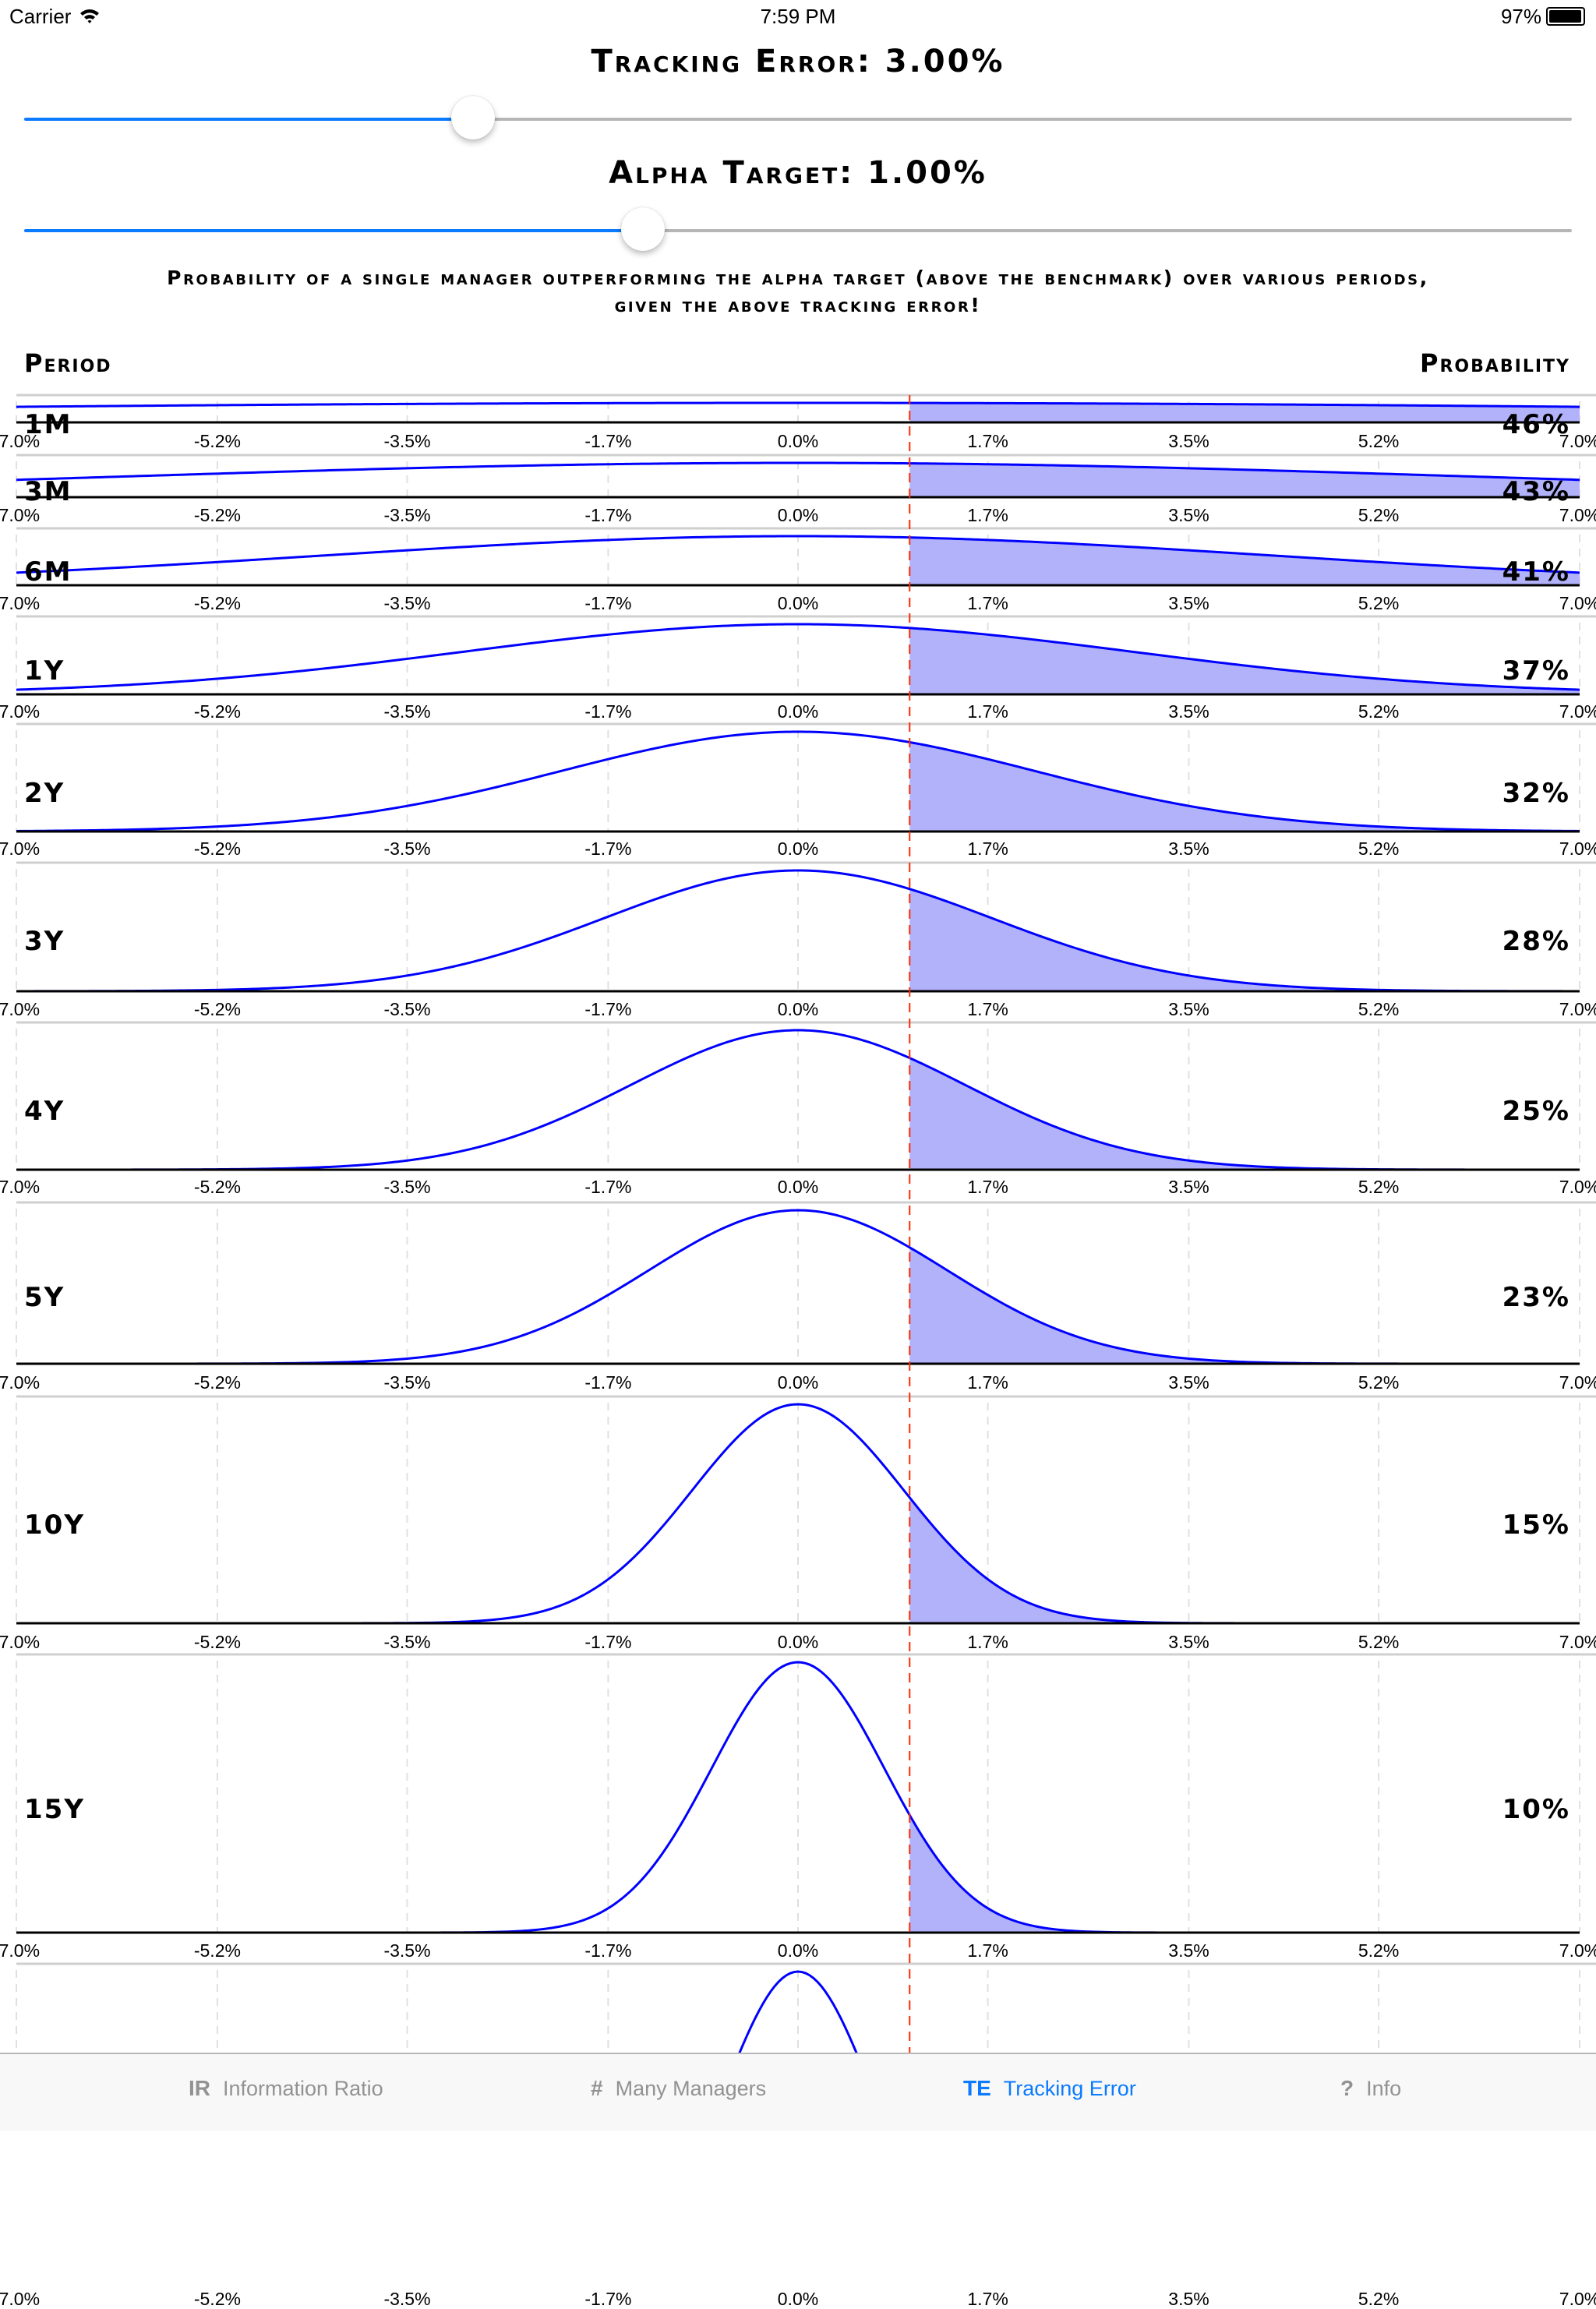  I want to click on probability-value: 25%, so click(1536, 1111).